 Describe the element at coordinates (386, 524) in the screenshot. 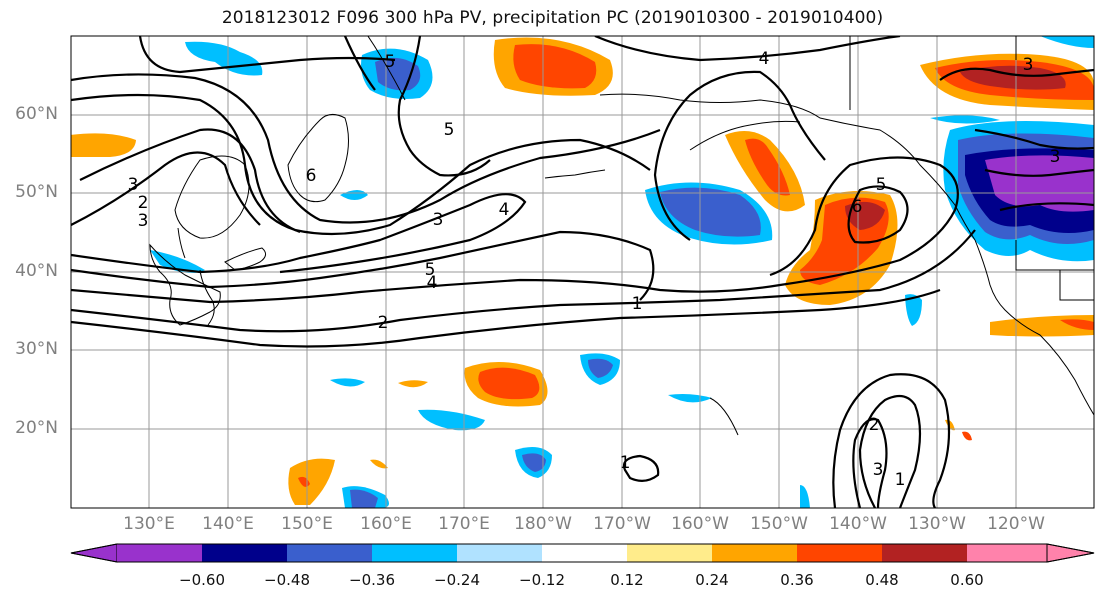

I see `lon-label: 160°E` at that location.